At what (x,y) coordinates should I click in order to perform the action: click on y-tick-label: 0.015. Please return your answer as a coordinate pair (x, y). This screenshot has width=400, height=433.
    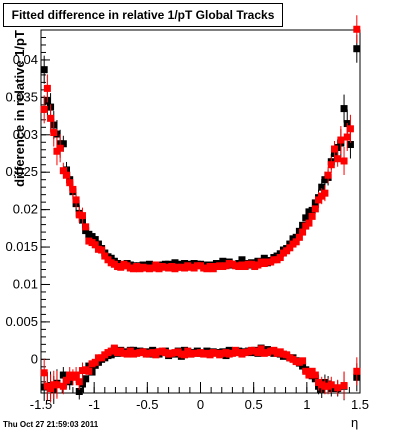
    Looking at the image, I should click on (21, 246).